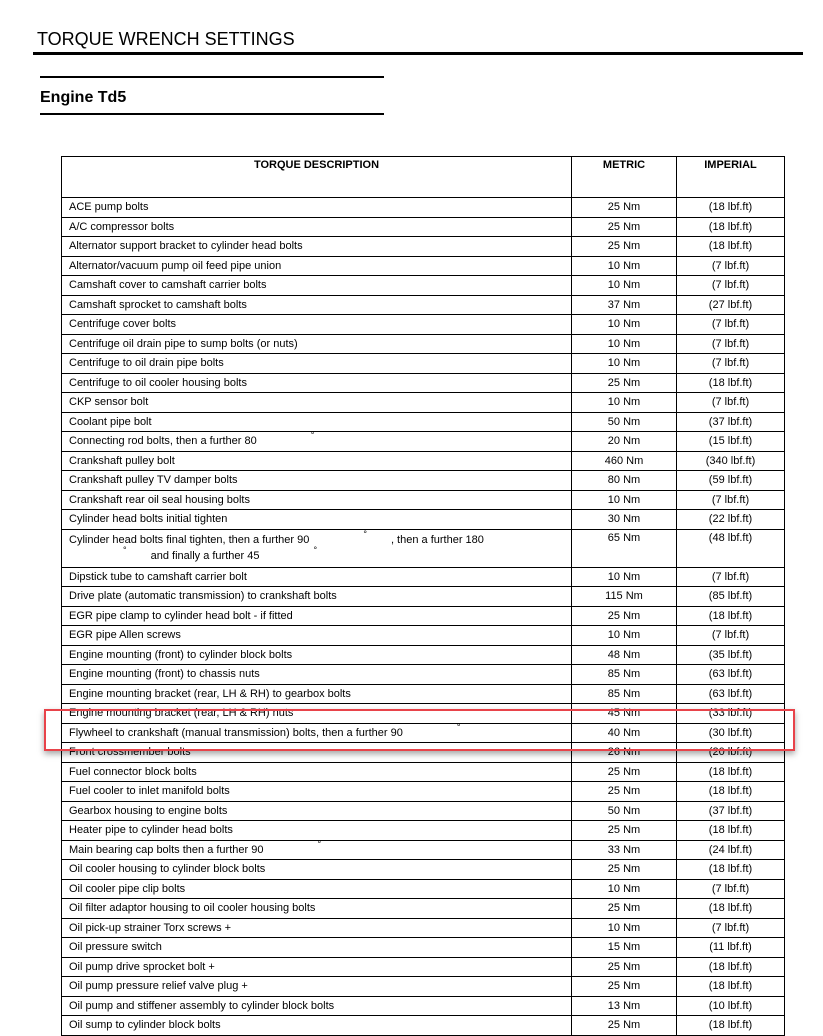  What do you see at coordinates (418, 53) in the screenshot?
I see `title-divider` at bounding box center [418, 53].